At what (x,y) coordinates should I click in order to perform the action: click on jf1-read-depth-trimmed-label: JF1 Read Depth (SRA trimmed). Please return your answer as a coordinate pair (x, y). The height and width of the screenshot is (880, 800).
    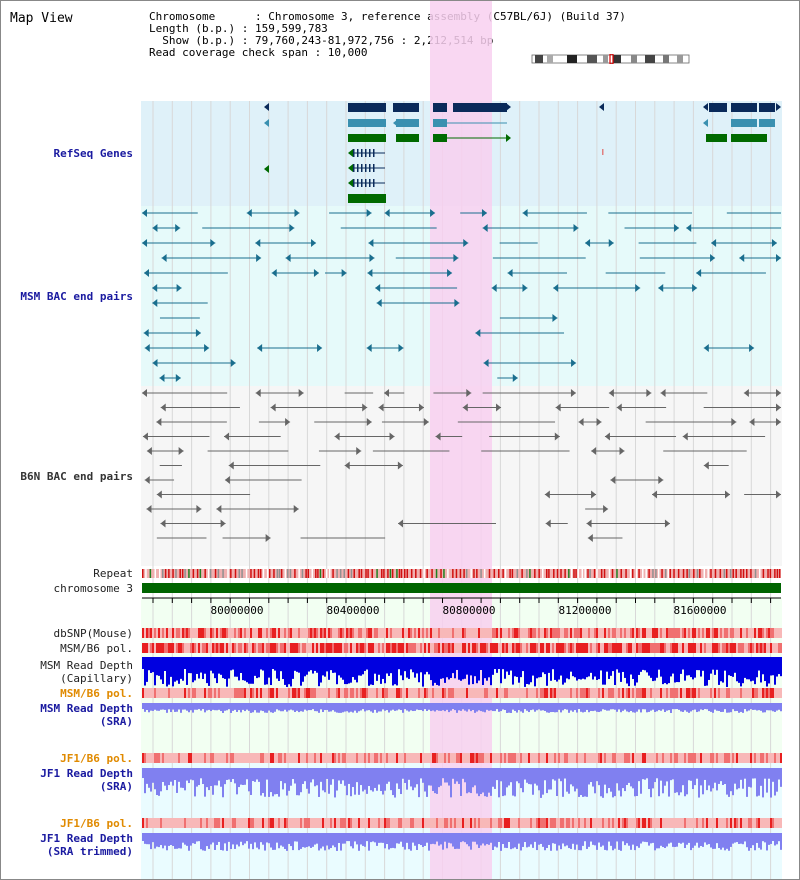
    Looking at the image, I should click on (86, 845).